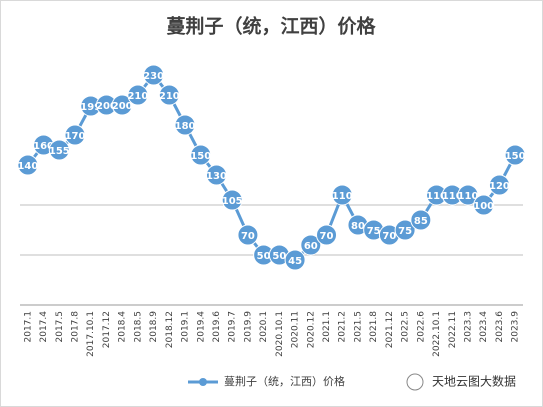  I want to click on x-tick-label: 2019.7, so click(233, 327).